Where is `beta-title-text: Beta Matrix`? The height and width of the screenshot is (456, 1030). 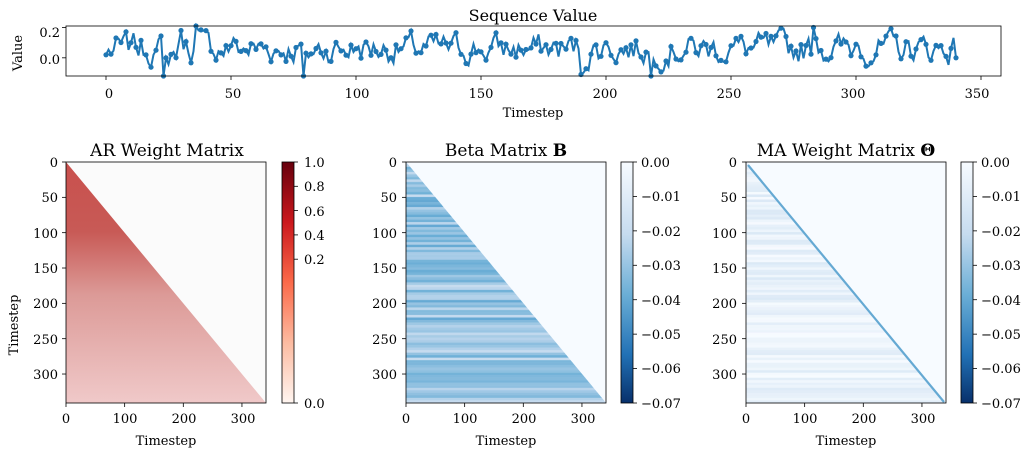 beta-title-text: Beta Matrix is located at coordinates (496, 151).